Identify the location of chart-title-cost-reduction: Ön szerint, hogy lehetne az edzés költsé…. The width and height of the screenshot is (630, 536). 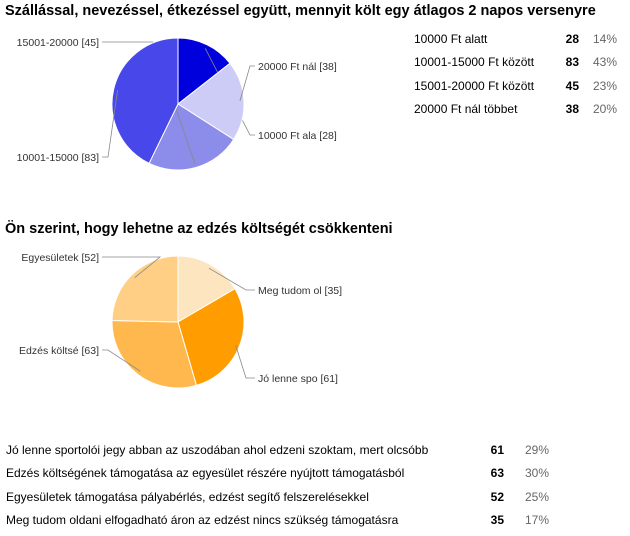
(199, 229).